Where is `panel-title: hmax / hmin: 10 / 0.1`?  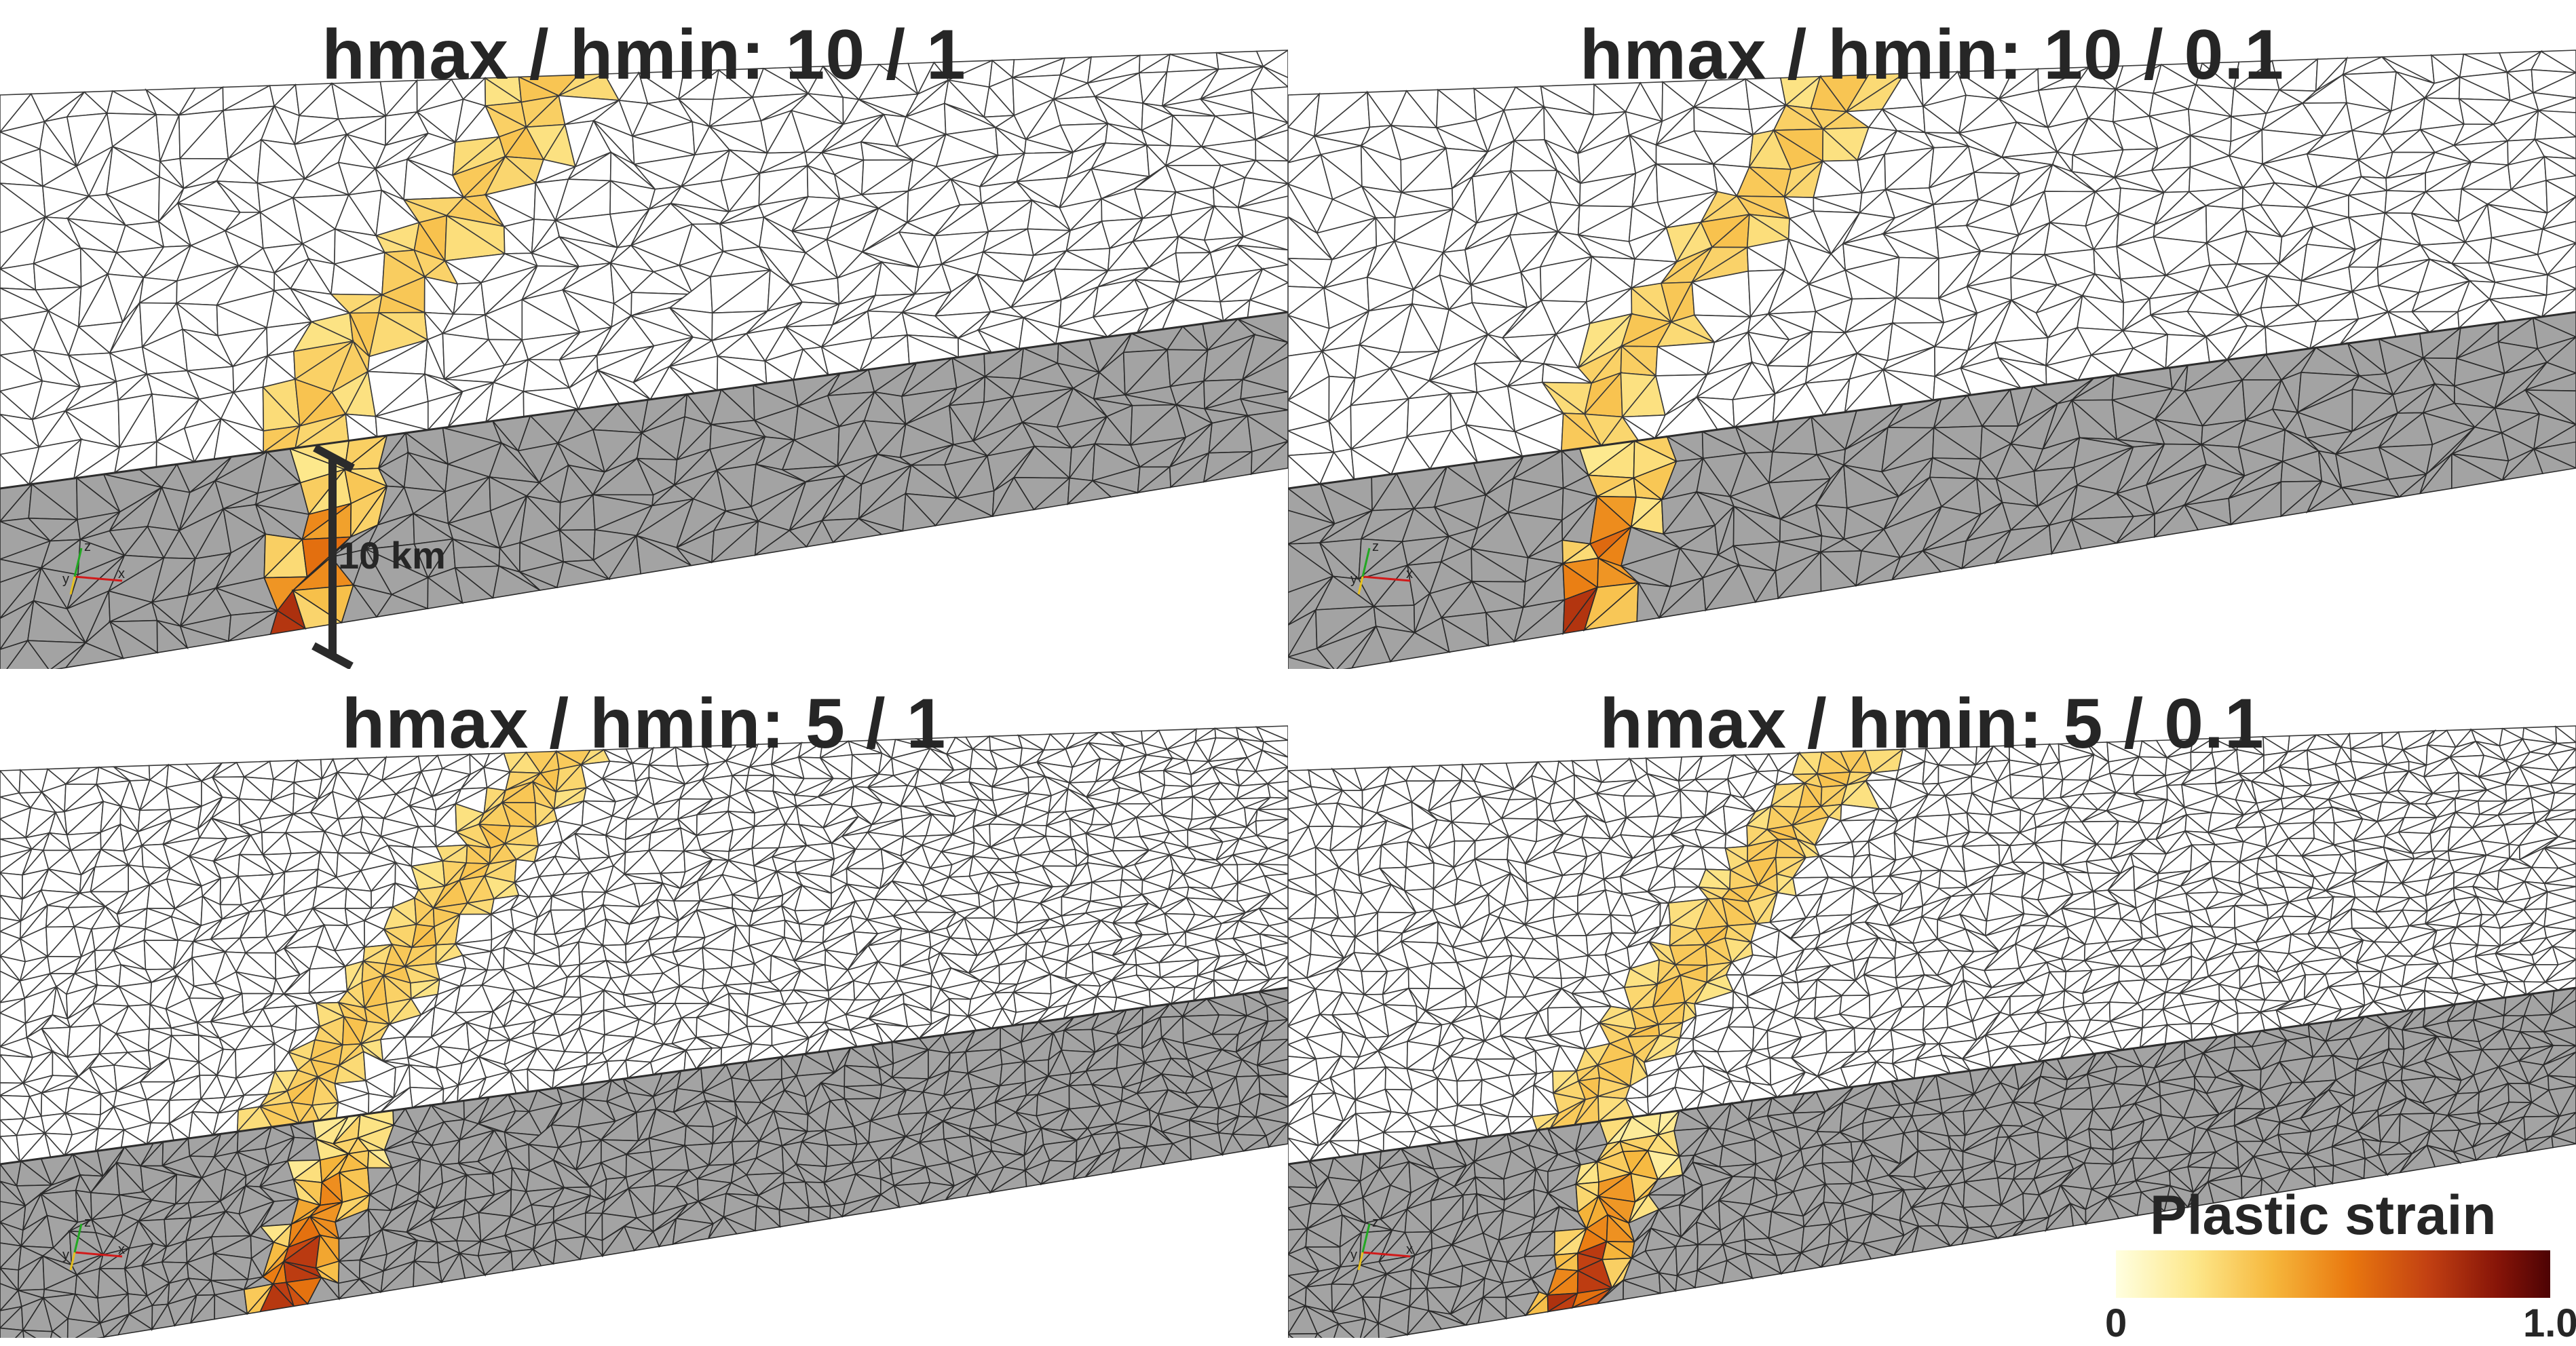 panel-title: hmax / hmin: 10 / 0.1 is located at coordinates (1932, 56).